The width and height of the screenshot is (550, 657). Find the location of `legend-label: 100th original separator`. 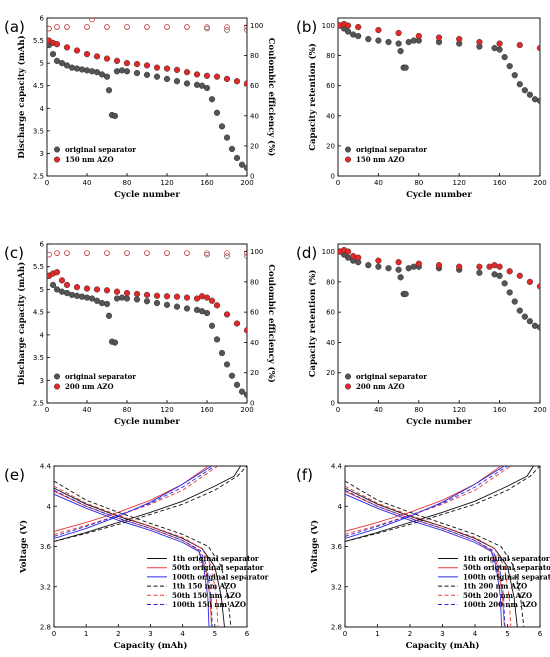

legend-label: 100th original separator is located at coordinates (506, 576).